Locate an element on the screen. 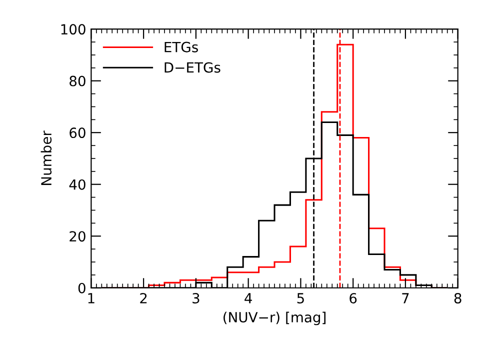 This screenshot has height=346, width=485. x-tick-label: 6 is located at coordinates (353, 298).